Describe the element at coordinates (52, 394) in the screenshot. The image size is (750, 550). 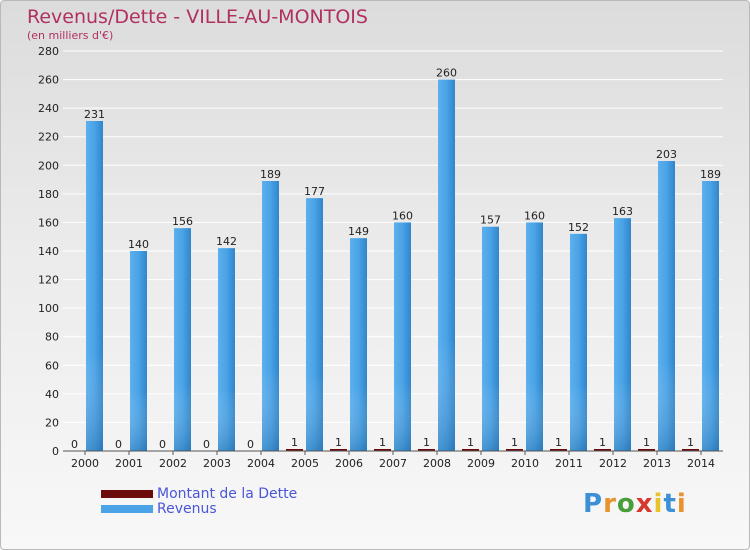
I see `y-tick-label: 40` at that location.